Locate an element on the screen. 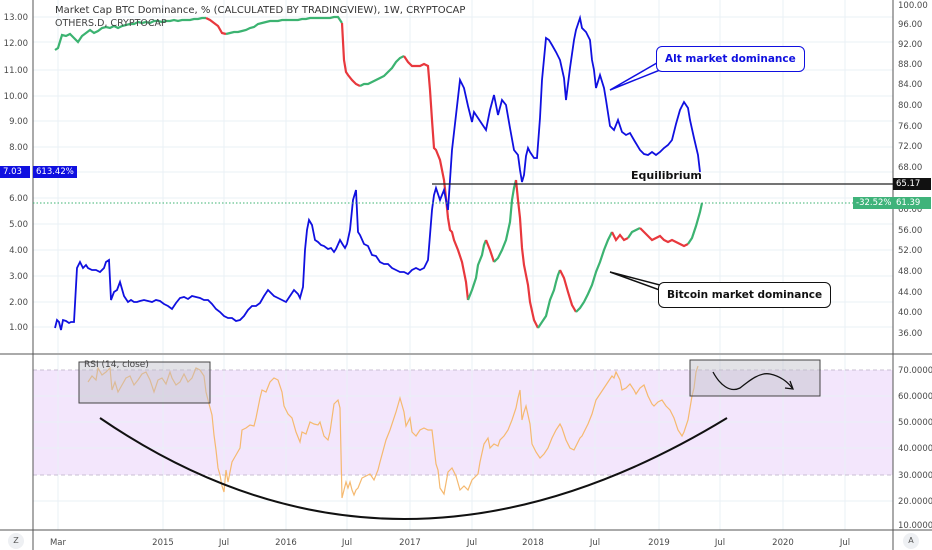 The width and height of the screenshot is (932, 550). svg-text: 2017 is located at coordinates (410, 543).